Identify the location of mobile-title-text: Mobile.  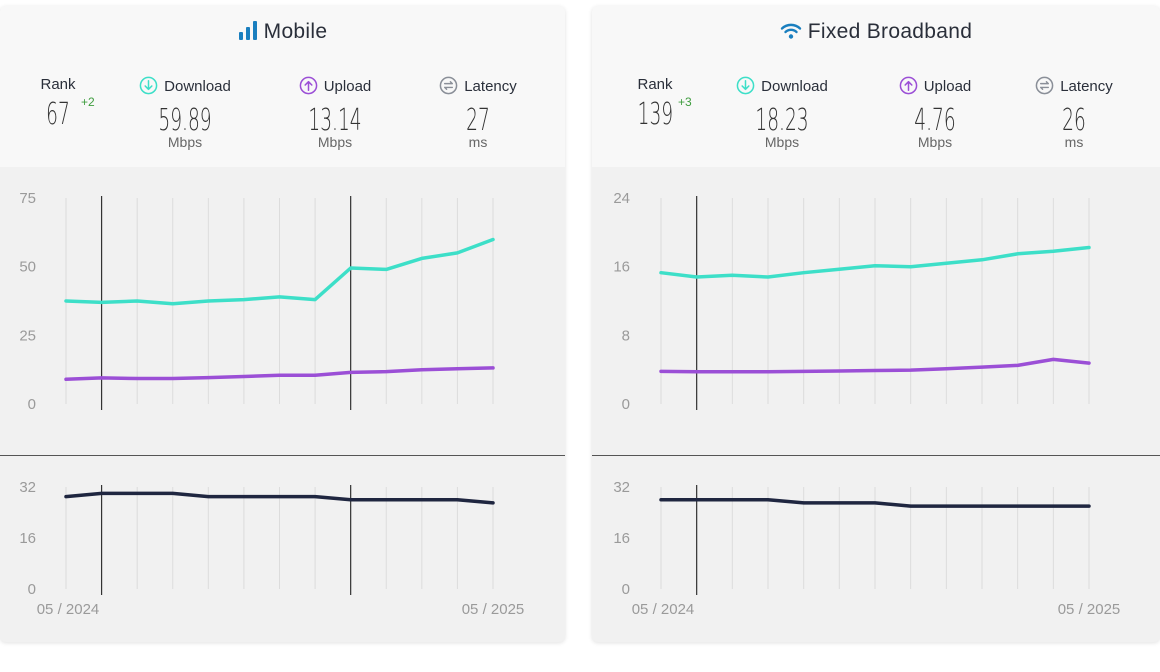
(295, 31).